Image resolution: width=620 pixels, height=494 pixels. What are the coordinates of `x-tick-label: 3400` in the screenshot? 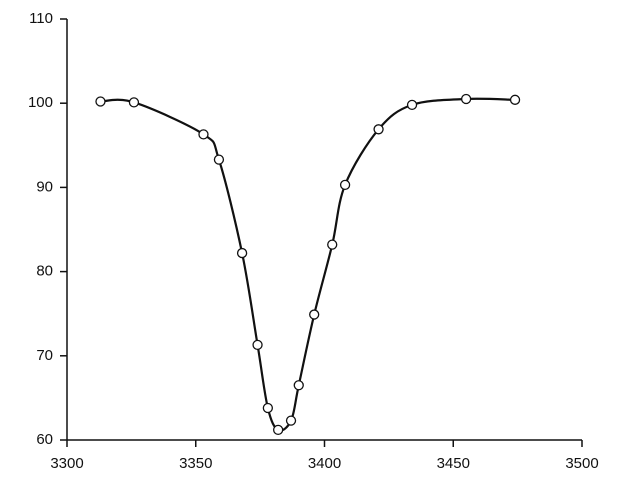 It's located at (324, 463).